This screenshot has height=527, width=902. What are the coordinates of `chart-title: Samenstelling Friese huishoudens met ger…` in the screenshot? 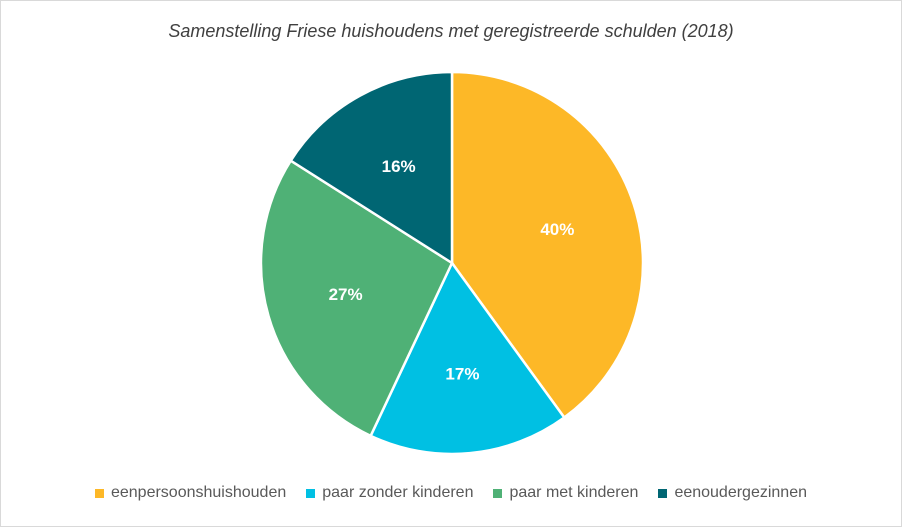 It's located at (451, 31).